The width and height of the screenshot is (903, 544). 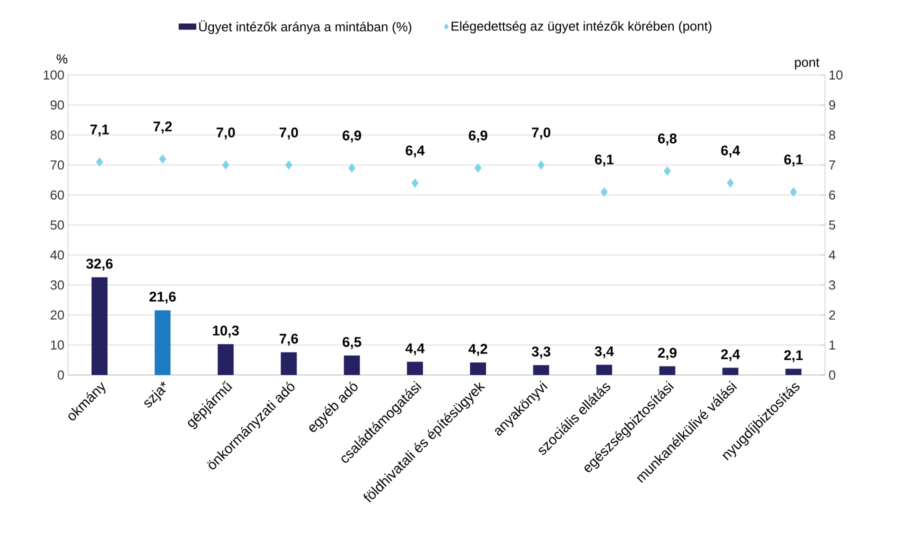 I want to click on y2-tick-label: 6, so click(x=832, y=195).